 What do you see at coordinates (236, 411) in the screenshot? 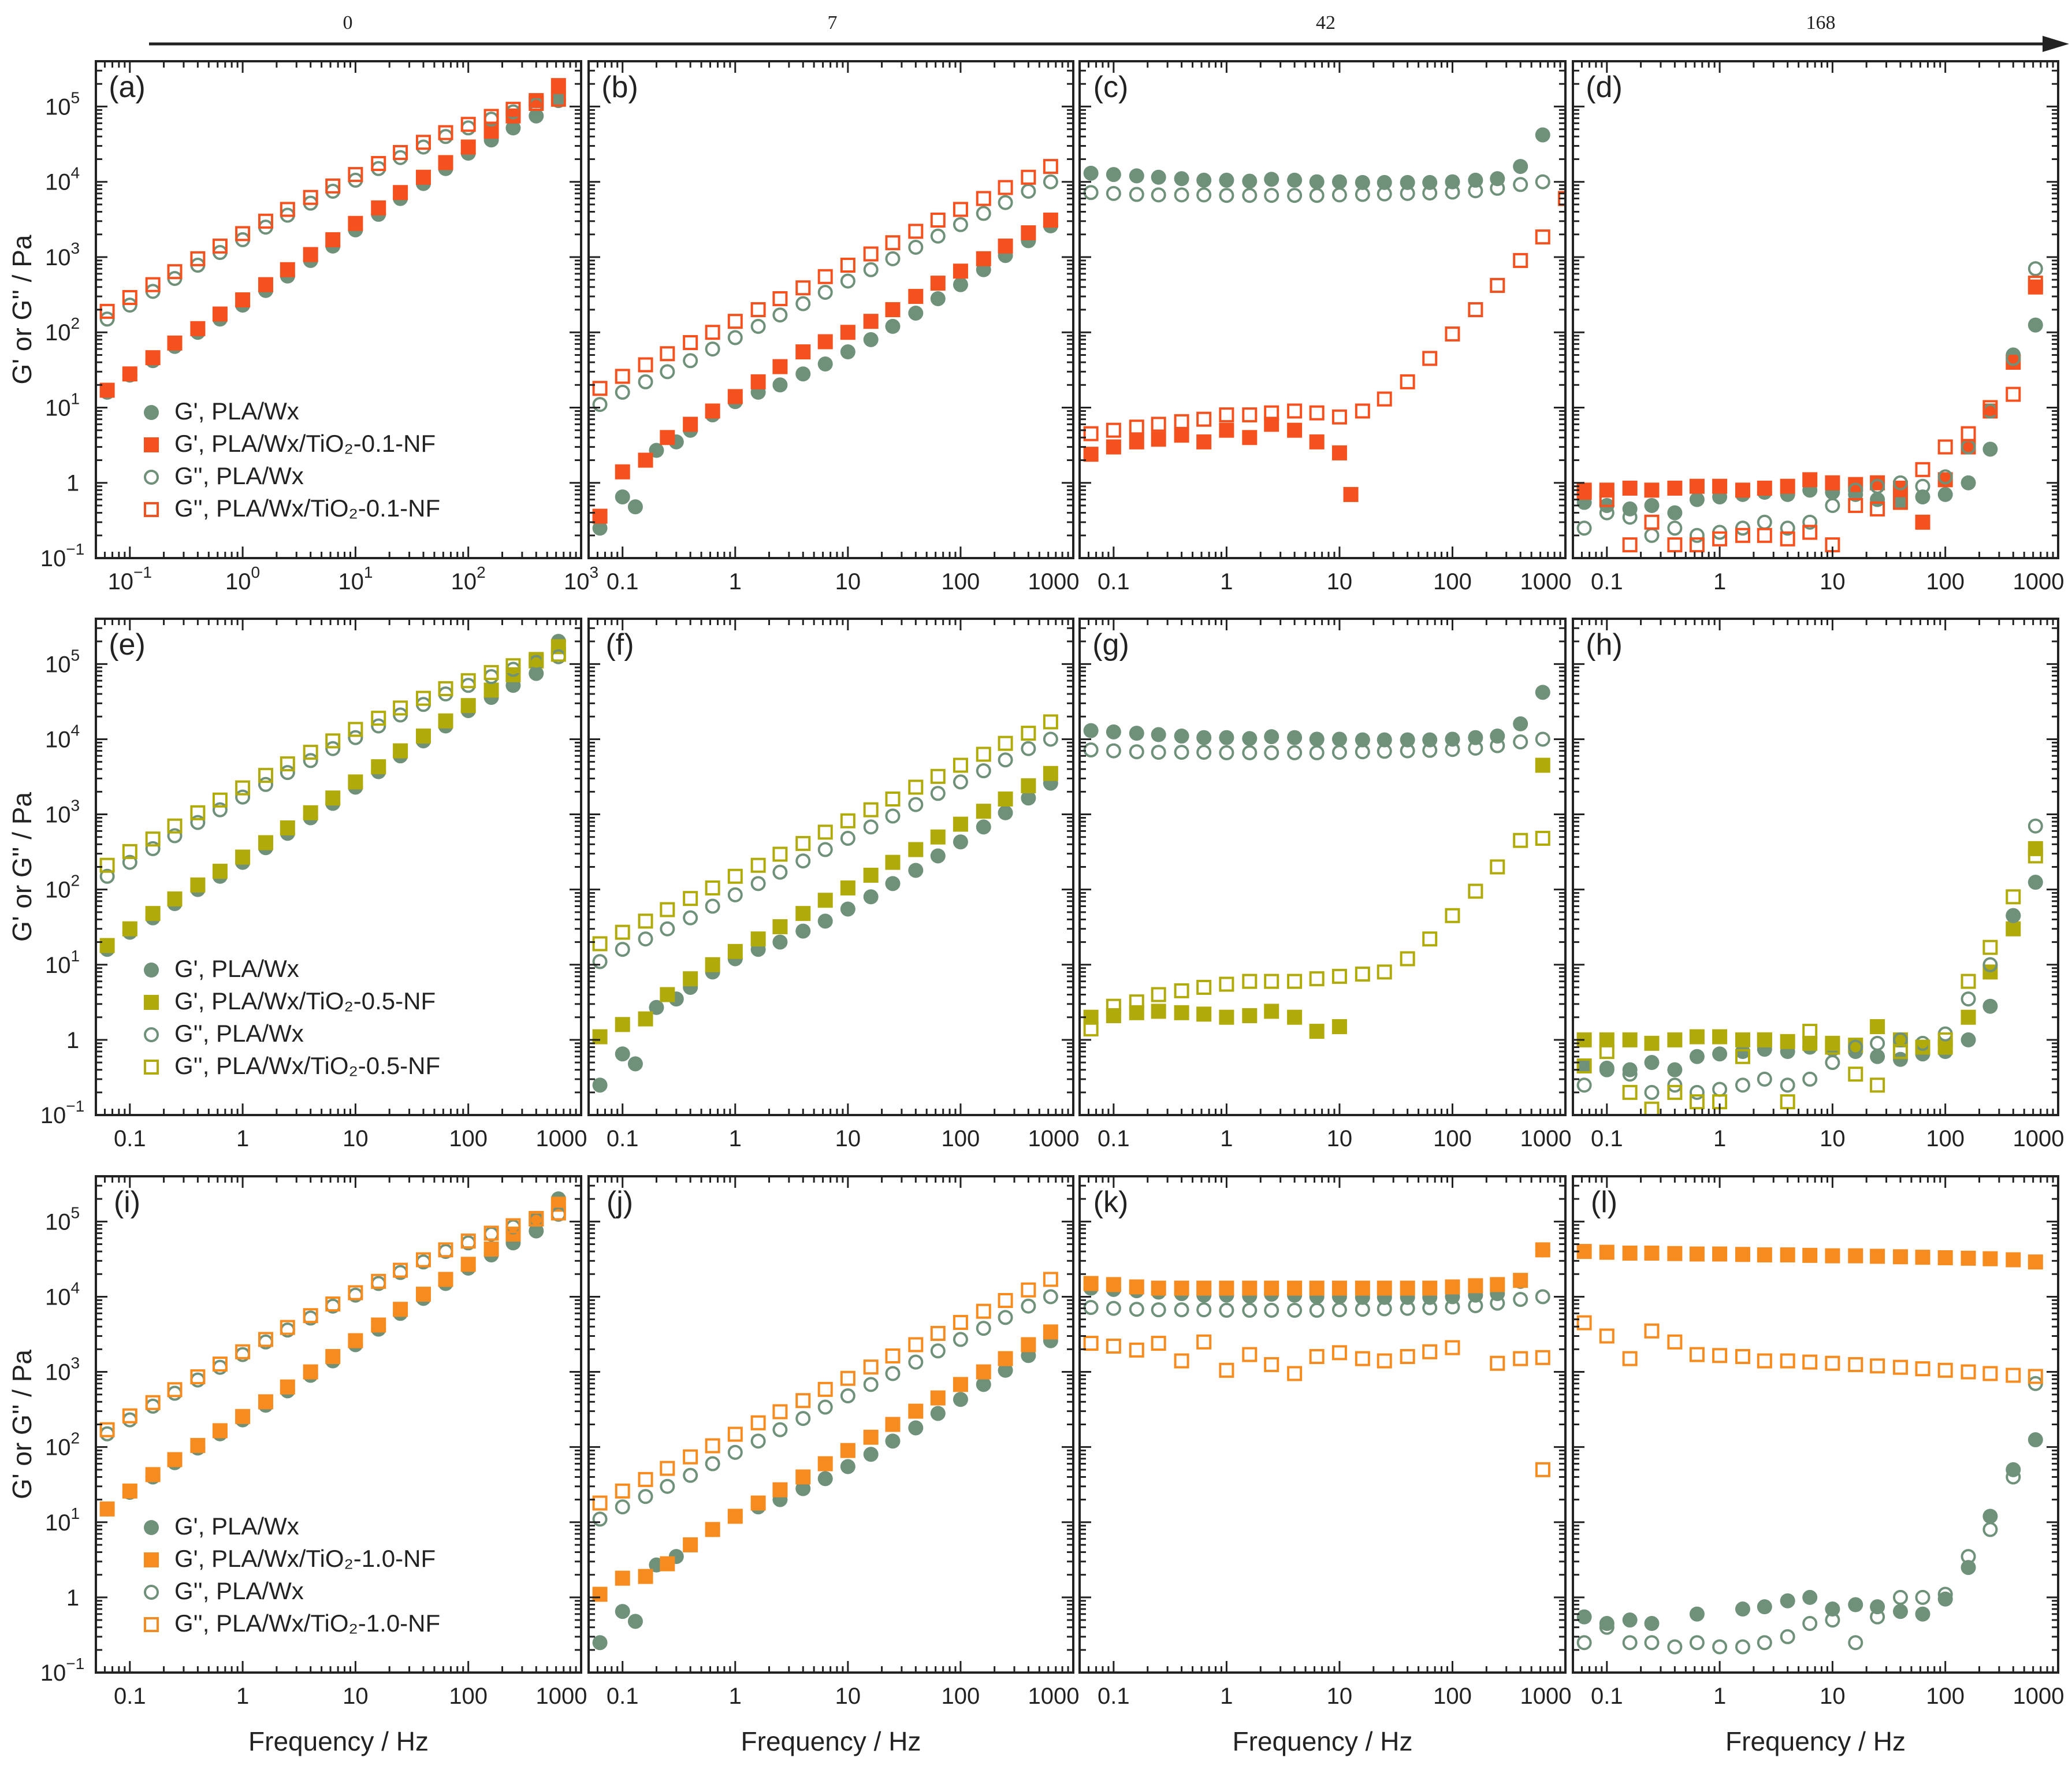
I see `legend-entry: G', PLA/Wx` at bounding box center [236, 411].